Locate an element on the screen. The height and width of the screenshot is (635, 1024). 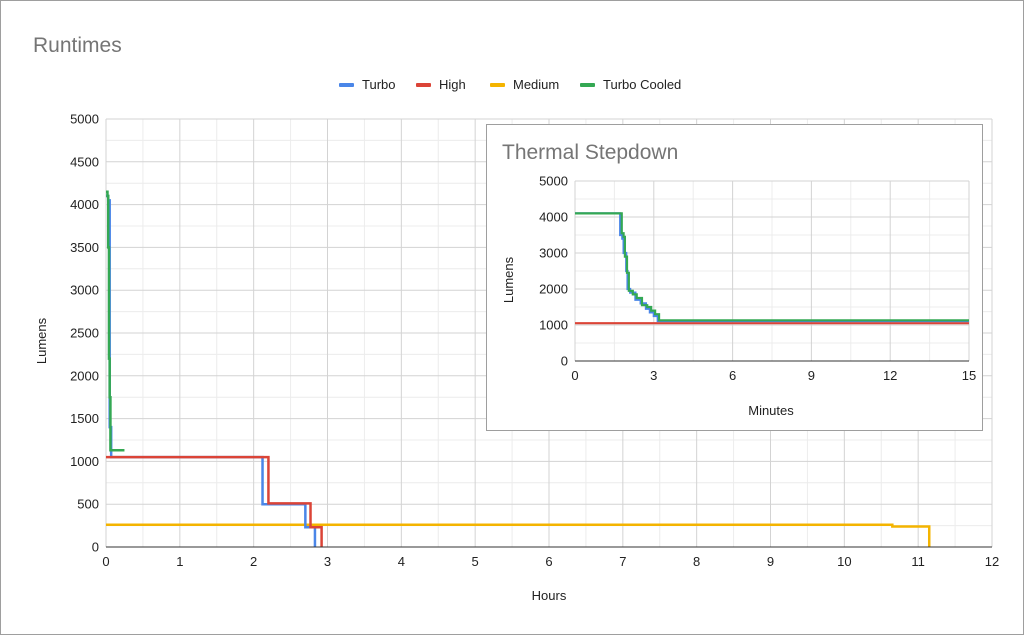
legend-item: Turbo Cooled is located at coordinates (630, 84).